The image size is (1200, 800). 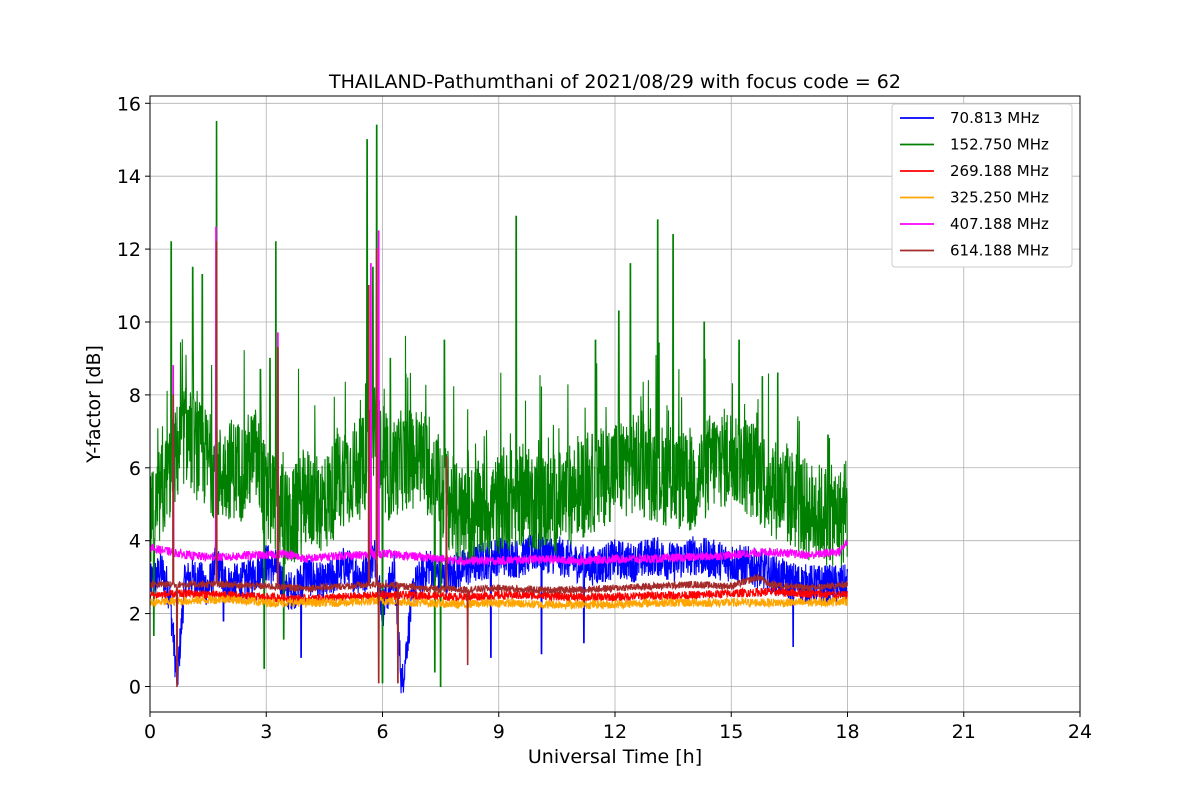 What do you see at coordinates (615, 757) in the screenshot?
I see `x-axis-label: Universal Time [h]` at bounding box center [615, 757].